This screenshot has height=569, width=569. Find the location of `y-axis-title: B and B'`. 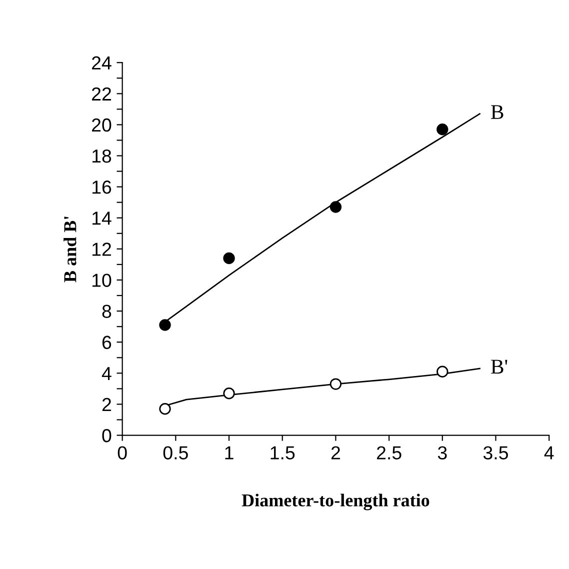

y-axis-title: B and B' is located at coordinates (70, 249).